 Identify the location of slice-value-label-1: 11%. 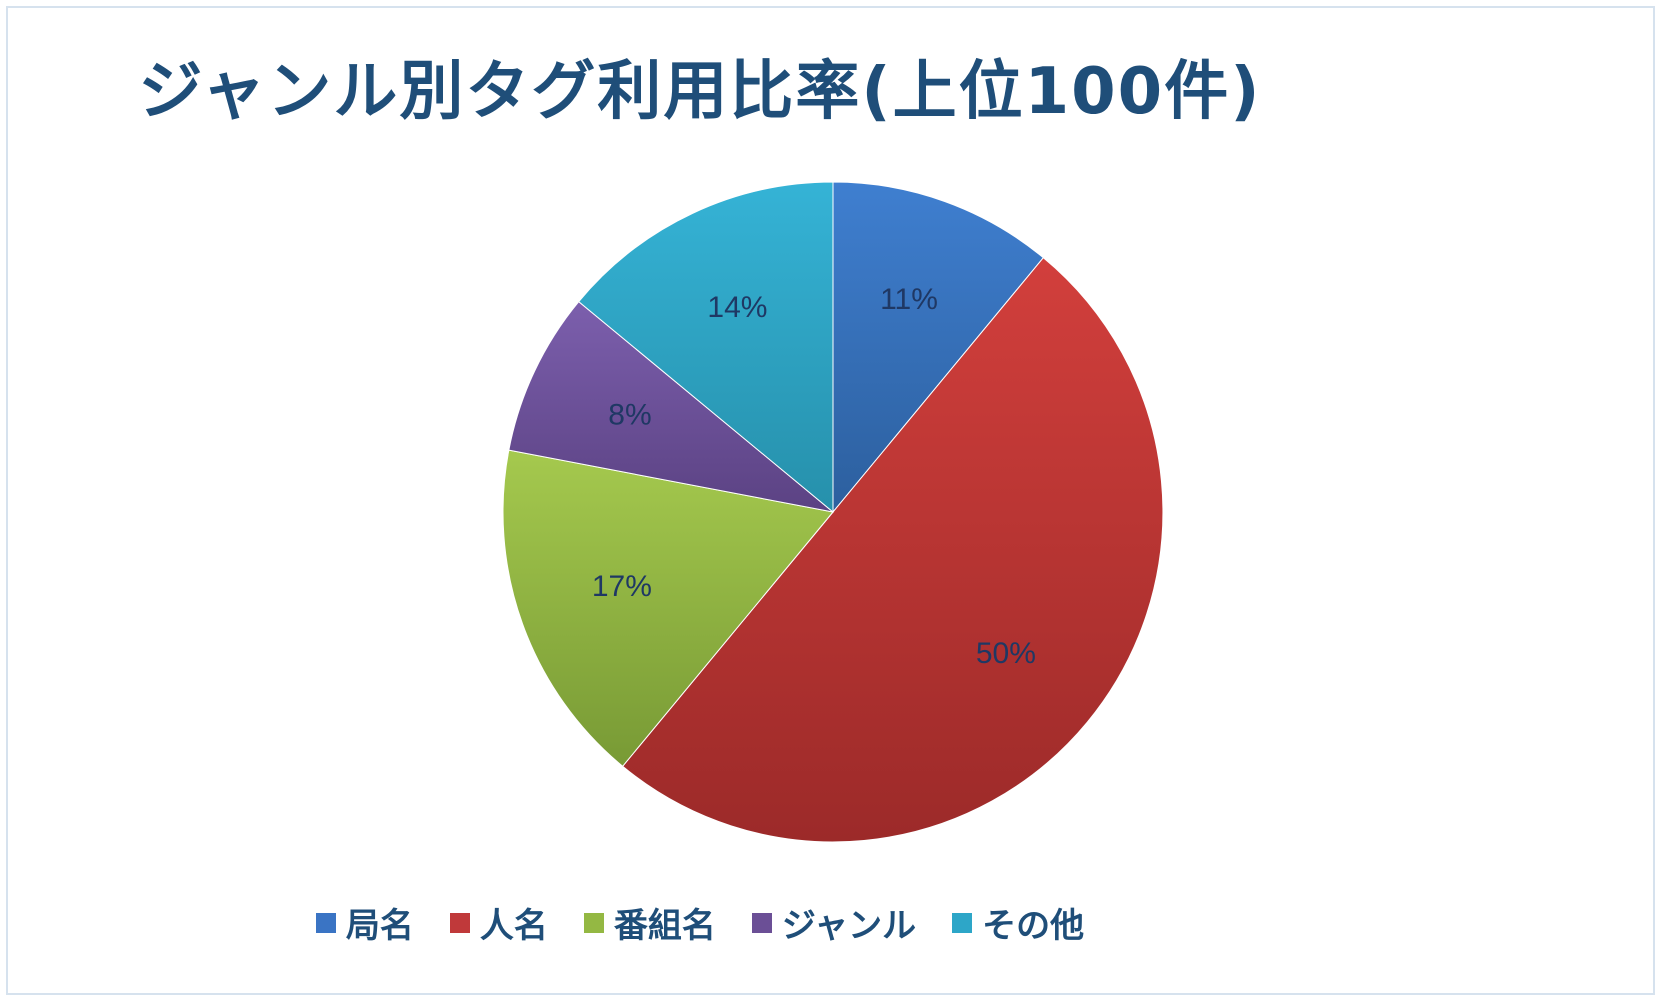
(909, 299).